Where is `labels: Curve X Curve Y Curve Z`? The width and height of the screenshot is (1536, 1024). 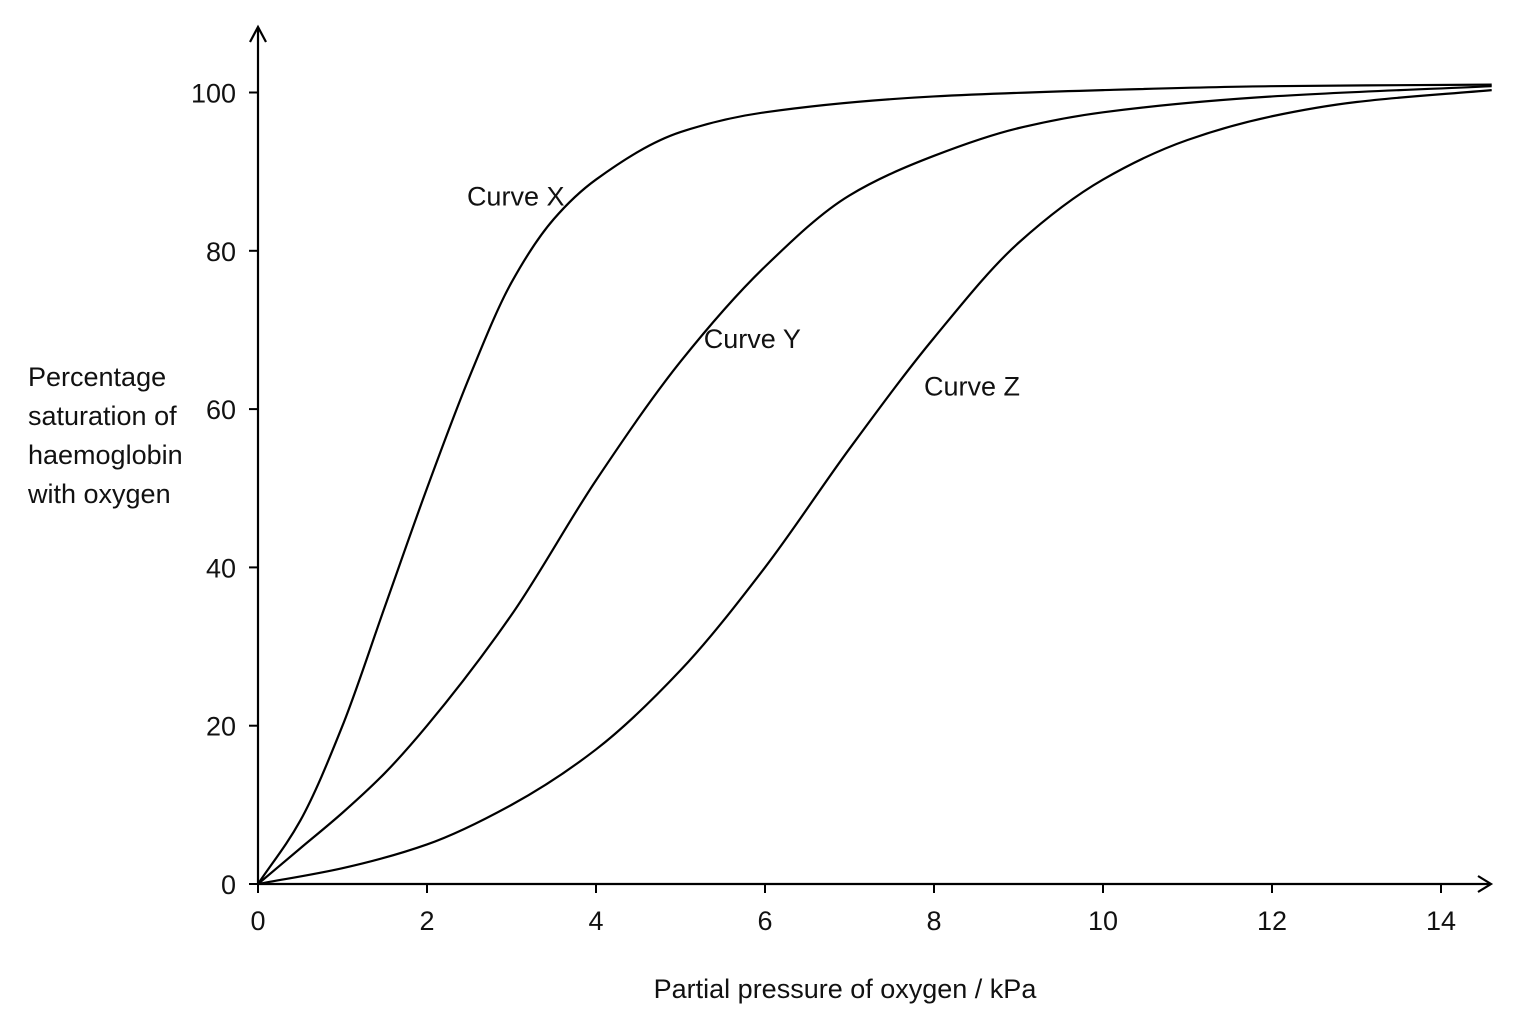
labels: Curve X Curve Y Curve Z is located at coordinates (743, 291).